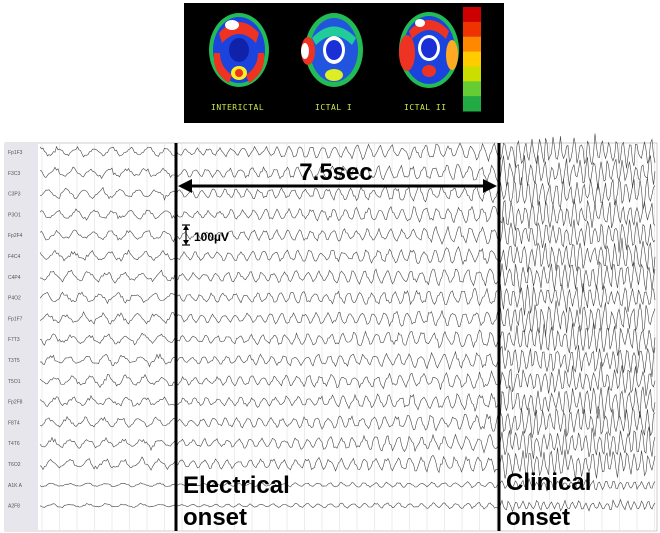 Image resolution: width=660 pixels, height=533 pixels. I want to click on channel-label-column, so click(21, 337).